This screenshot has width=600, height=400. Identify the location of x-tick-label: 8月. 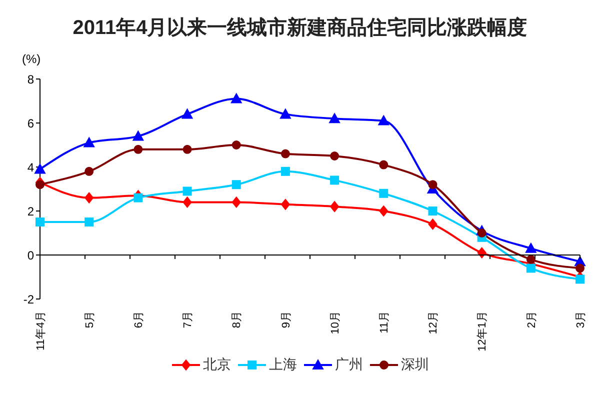
(237, 319).